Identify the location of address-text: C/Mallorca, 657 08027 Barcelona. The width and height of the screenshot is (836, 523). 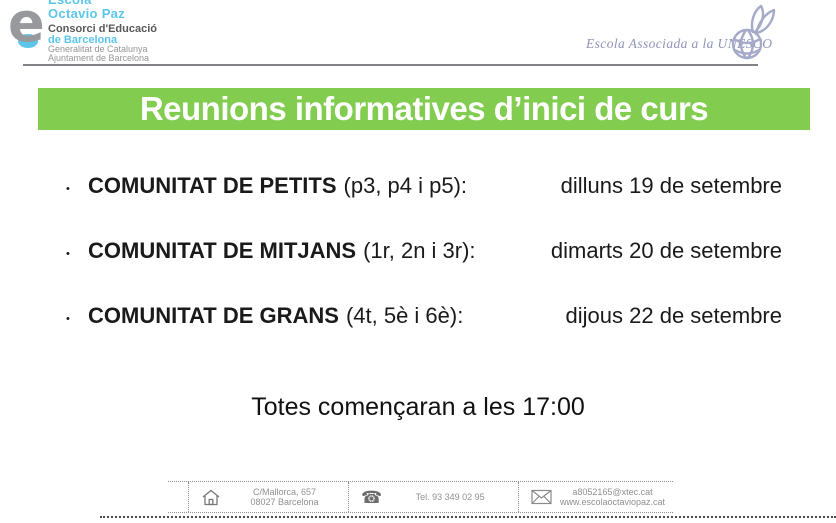
(284, 497).